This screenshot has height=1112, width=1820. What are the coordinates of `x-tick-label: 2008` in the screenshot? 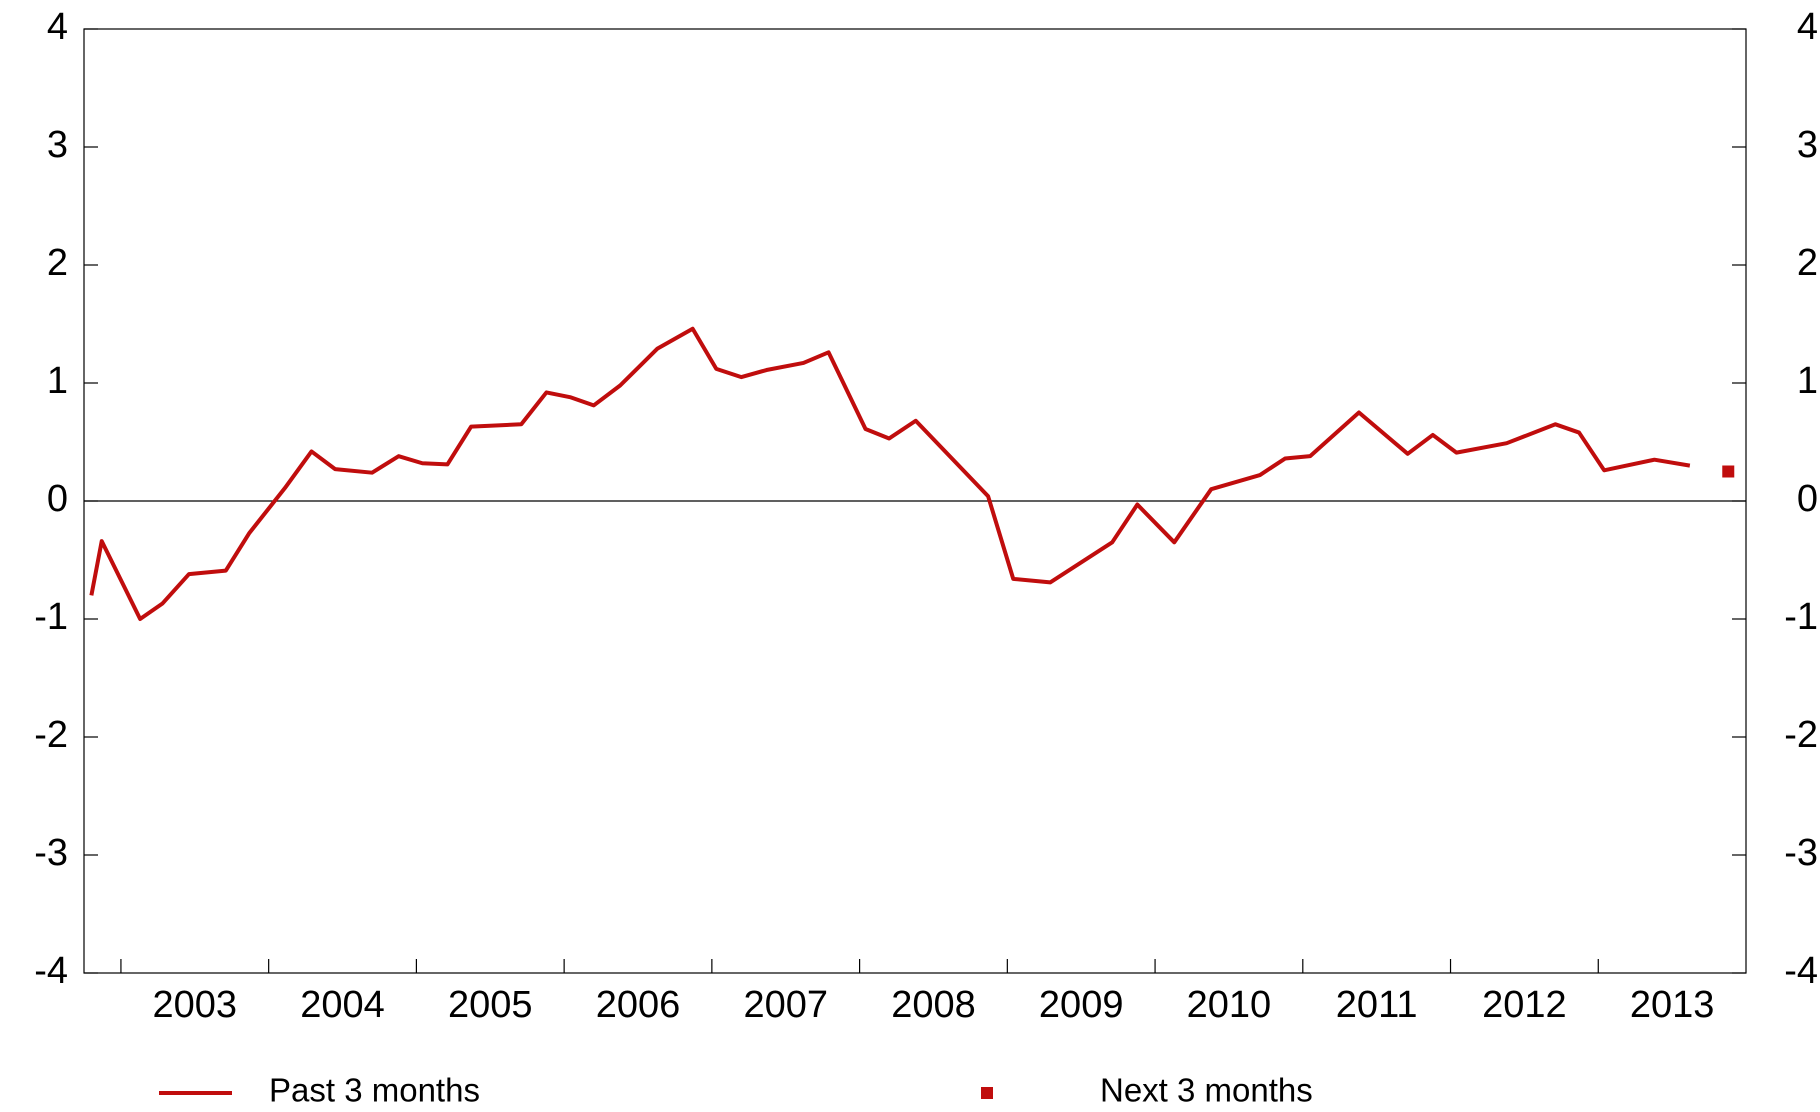 It's located at (933, 1005).